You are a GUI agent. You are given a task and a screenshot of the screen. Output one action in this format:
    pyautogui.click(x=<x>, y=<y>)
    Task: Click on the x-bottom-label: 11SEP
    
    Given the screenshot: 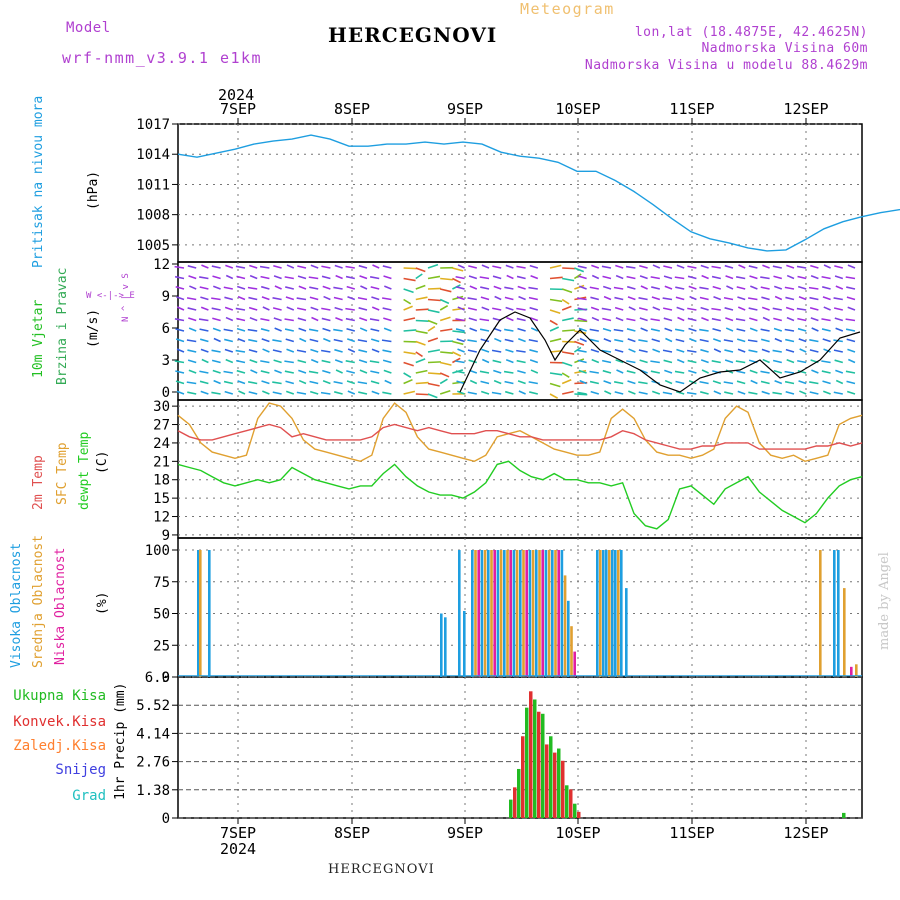 What is the action you would take?
    pyautogui.click(x=691, y=833)
    